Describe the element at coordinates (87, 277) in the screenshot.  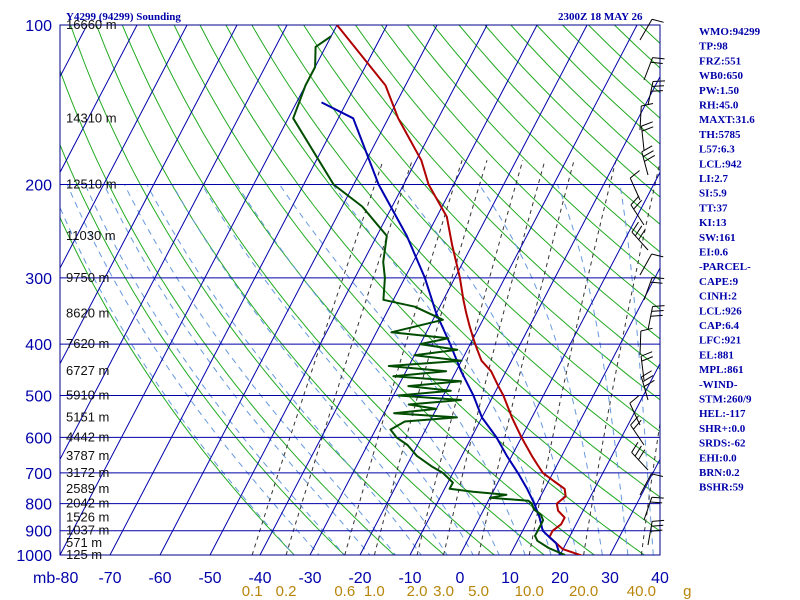
I see `height-label: 9750 m` at that location.